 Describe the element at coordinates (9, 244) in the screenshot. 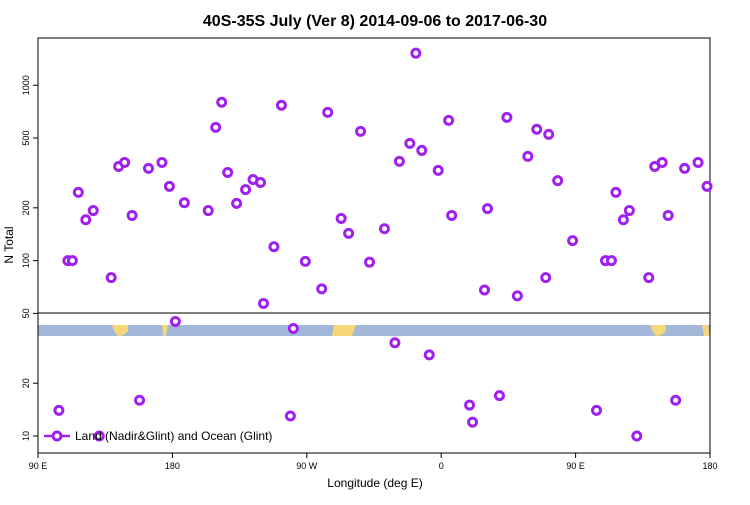

I see `y-axis-label: N Total` at that location.